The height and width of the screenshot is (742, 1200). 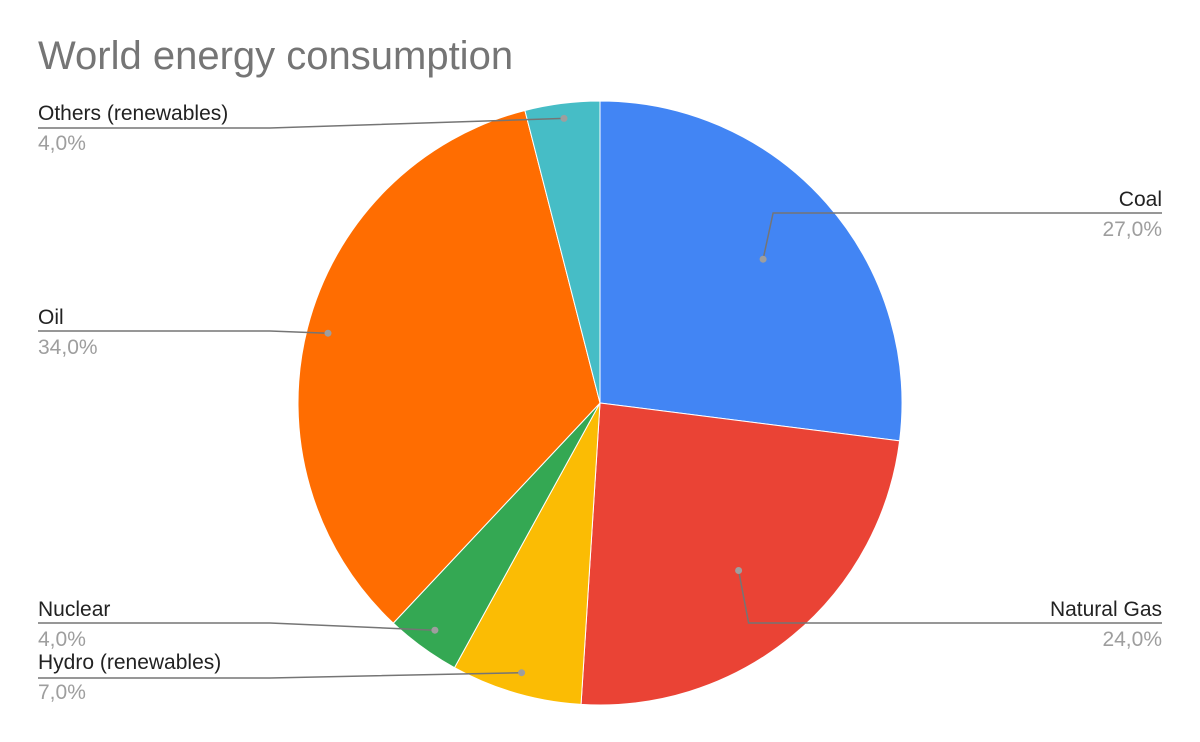 What do you see at coordinates (564, 118) in the screenshot?
I see `leader-dot-others-renewables` at bounding box center [564, 118].